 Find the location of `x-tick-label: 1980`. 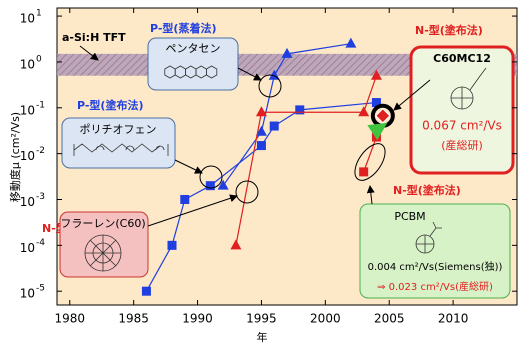

x-tick-label: 1980 is located at coordinates (70, 319).